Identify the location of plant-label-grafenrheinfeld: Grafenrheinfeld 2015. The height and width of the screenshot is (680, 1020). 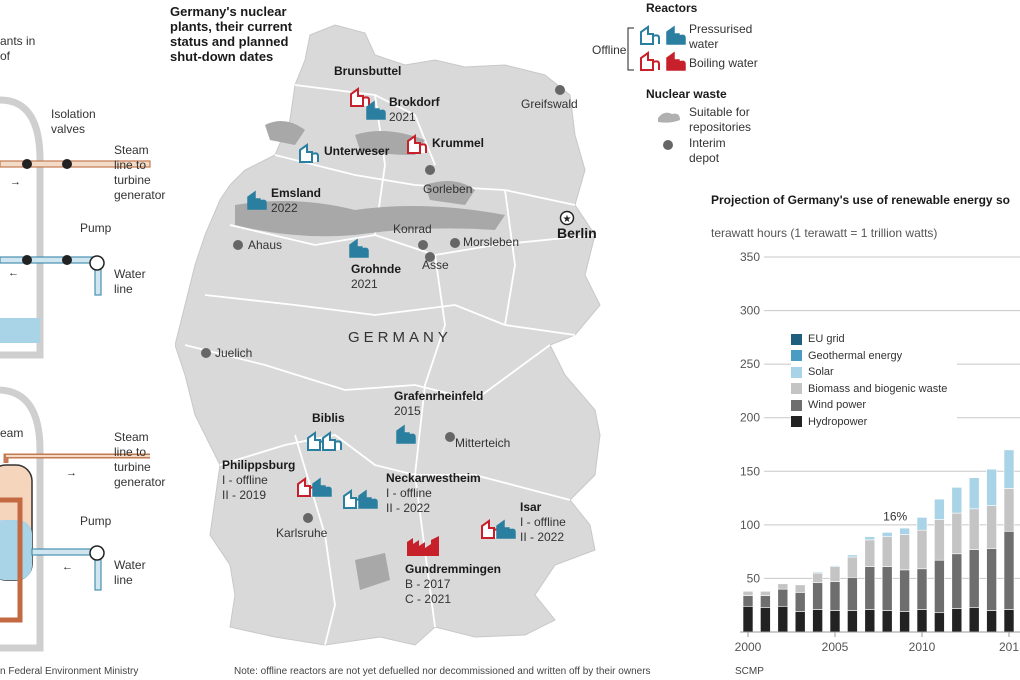
(439, 403).